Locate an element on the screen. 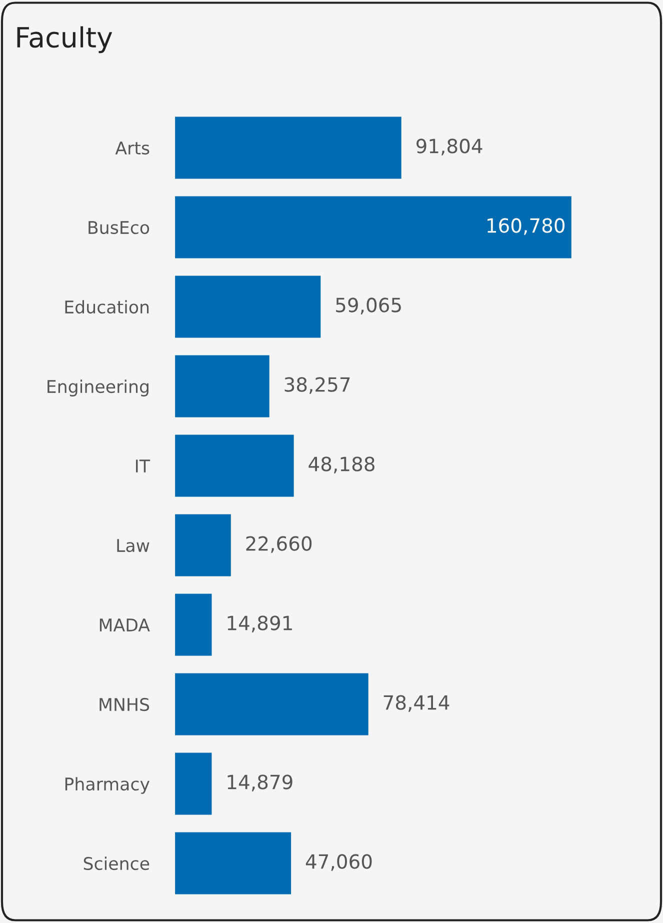 The height and width of the screenshot is (923, 663). data-label: 14,879 is located at coordinates (260, 783).